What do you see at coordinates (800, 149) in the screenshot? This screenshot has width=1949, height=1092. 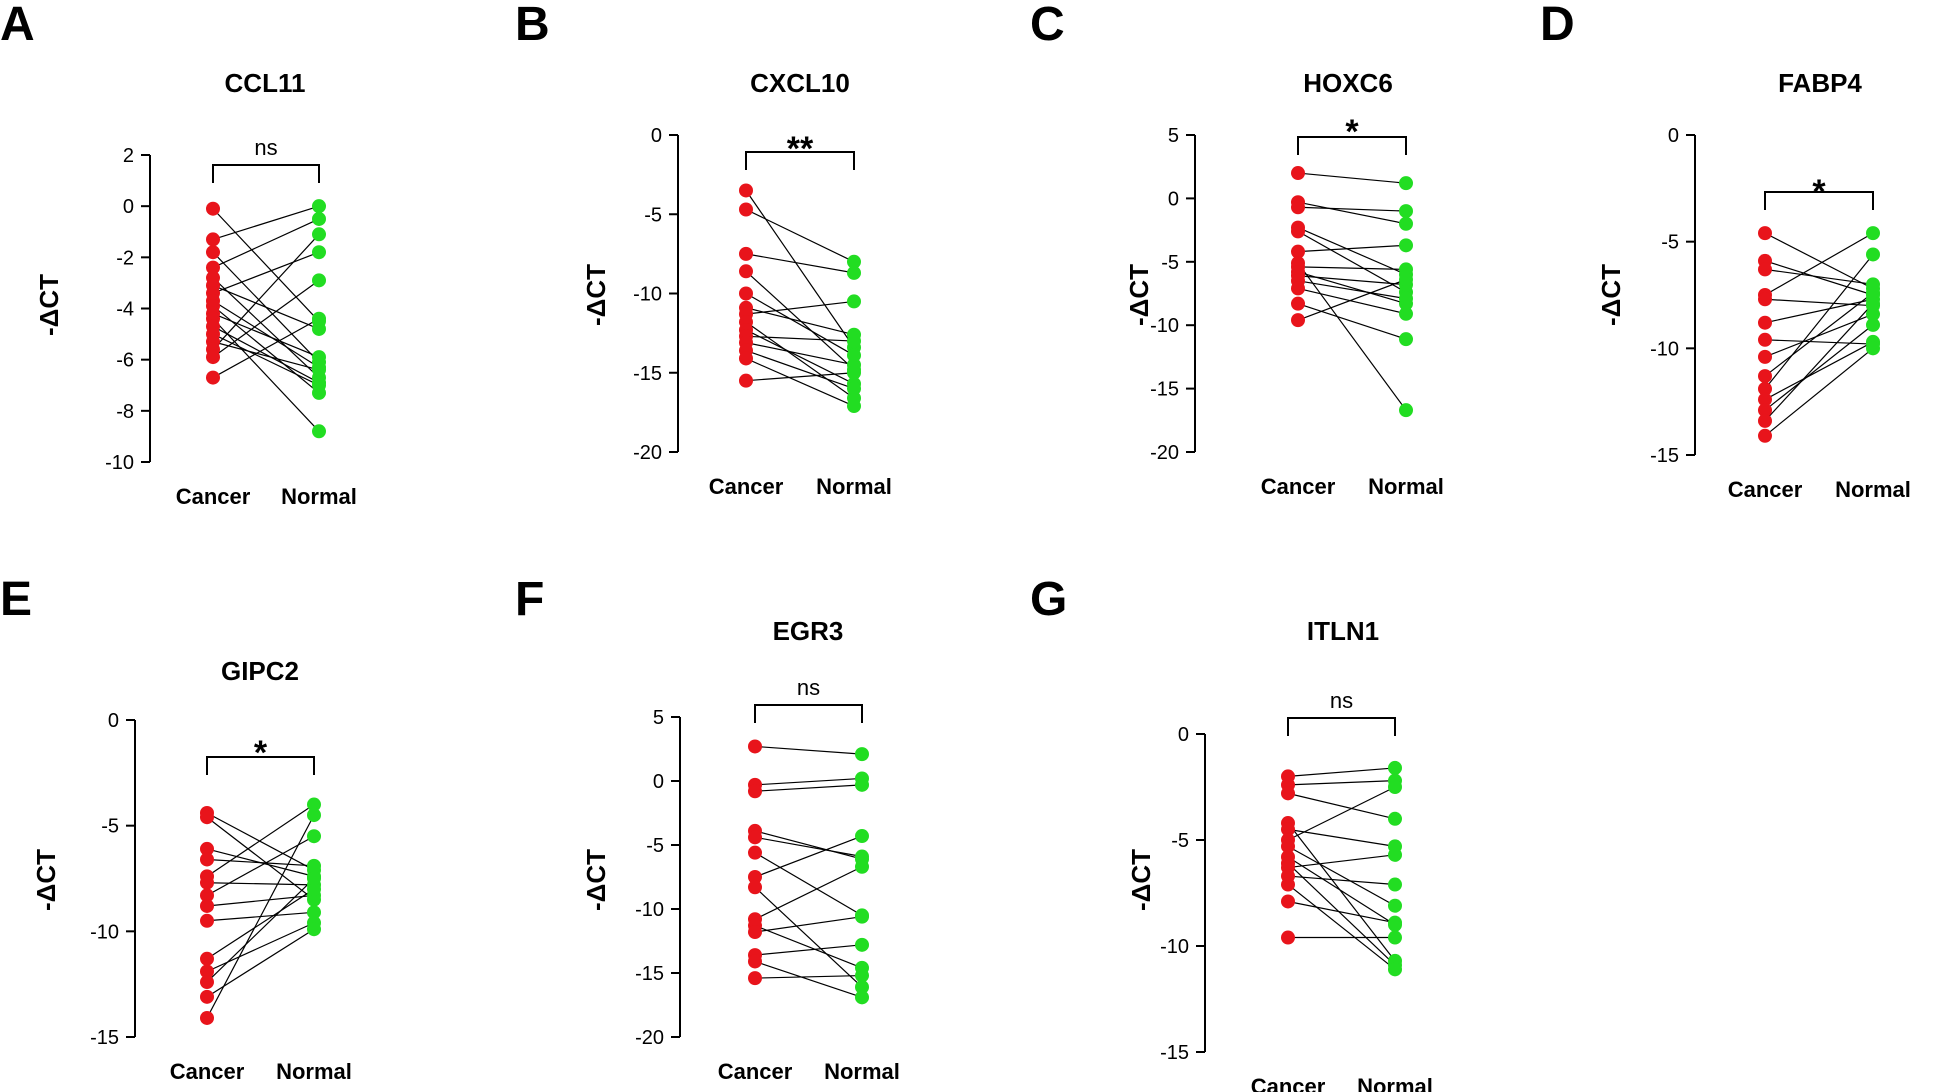 I see `significance-label: **` at bounding box center [800, 149].